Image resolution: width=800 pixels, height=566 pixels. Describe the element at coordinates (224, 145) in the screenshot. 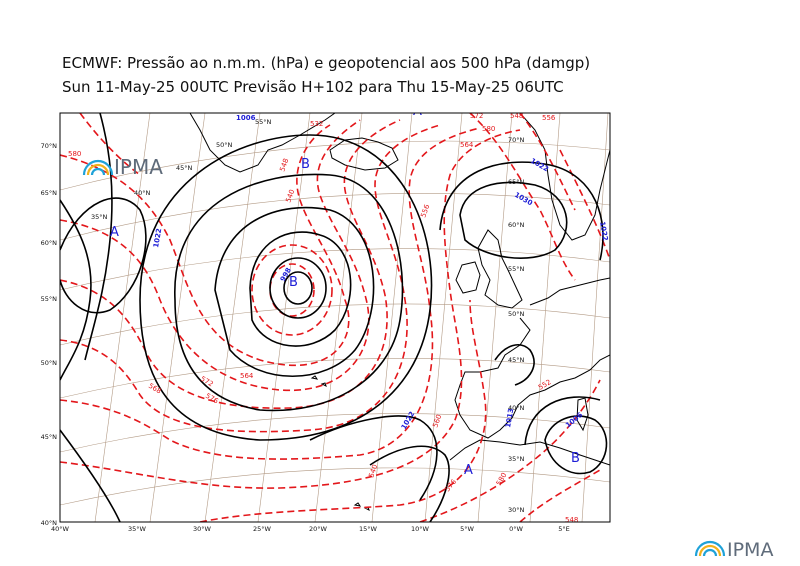

I see `grid-label-1: 50°N` at that location.